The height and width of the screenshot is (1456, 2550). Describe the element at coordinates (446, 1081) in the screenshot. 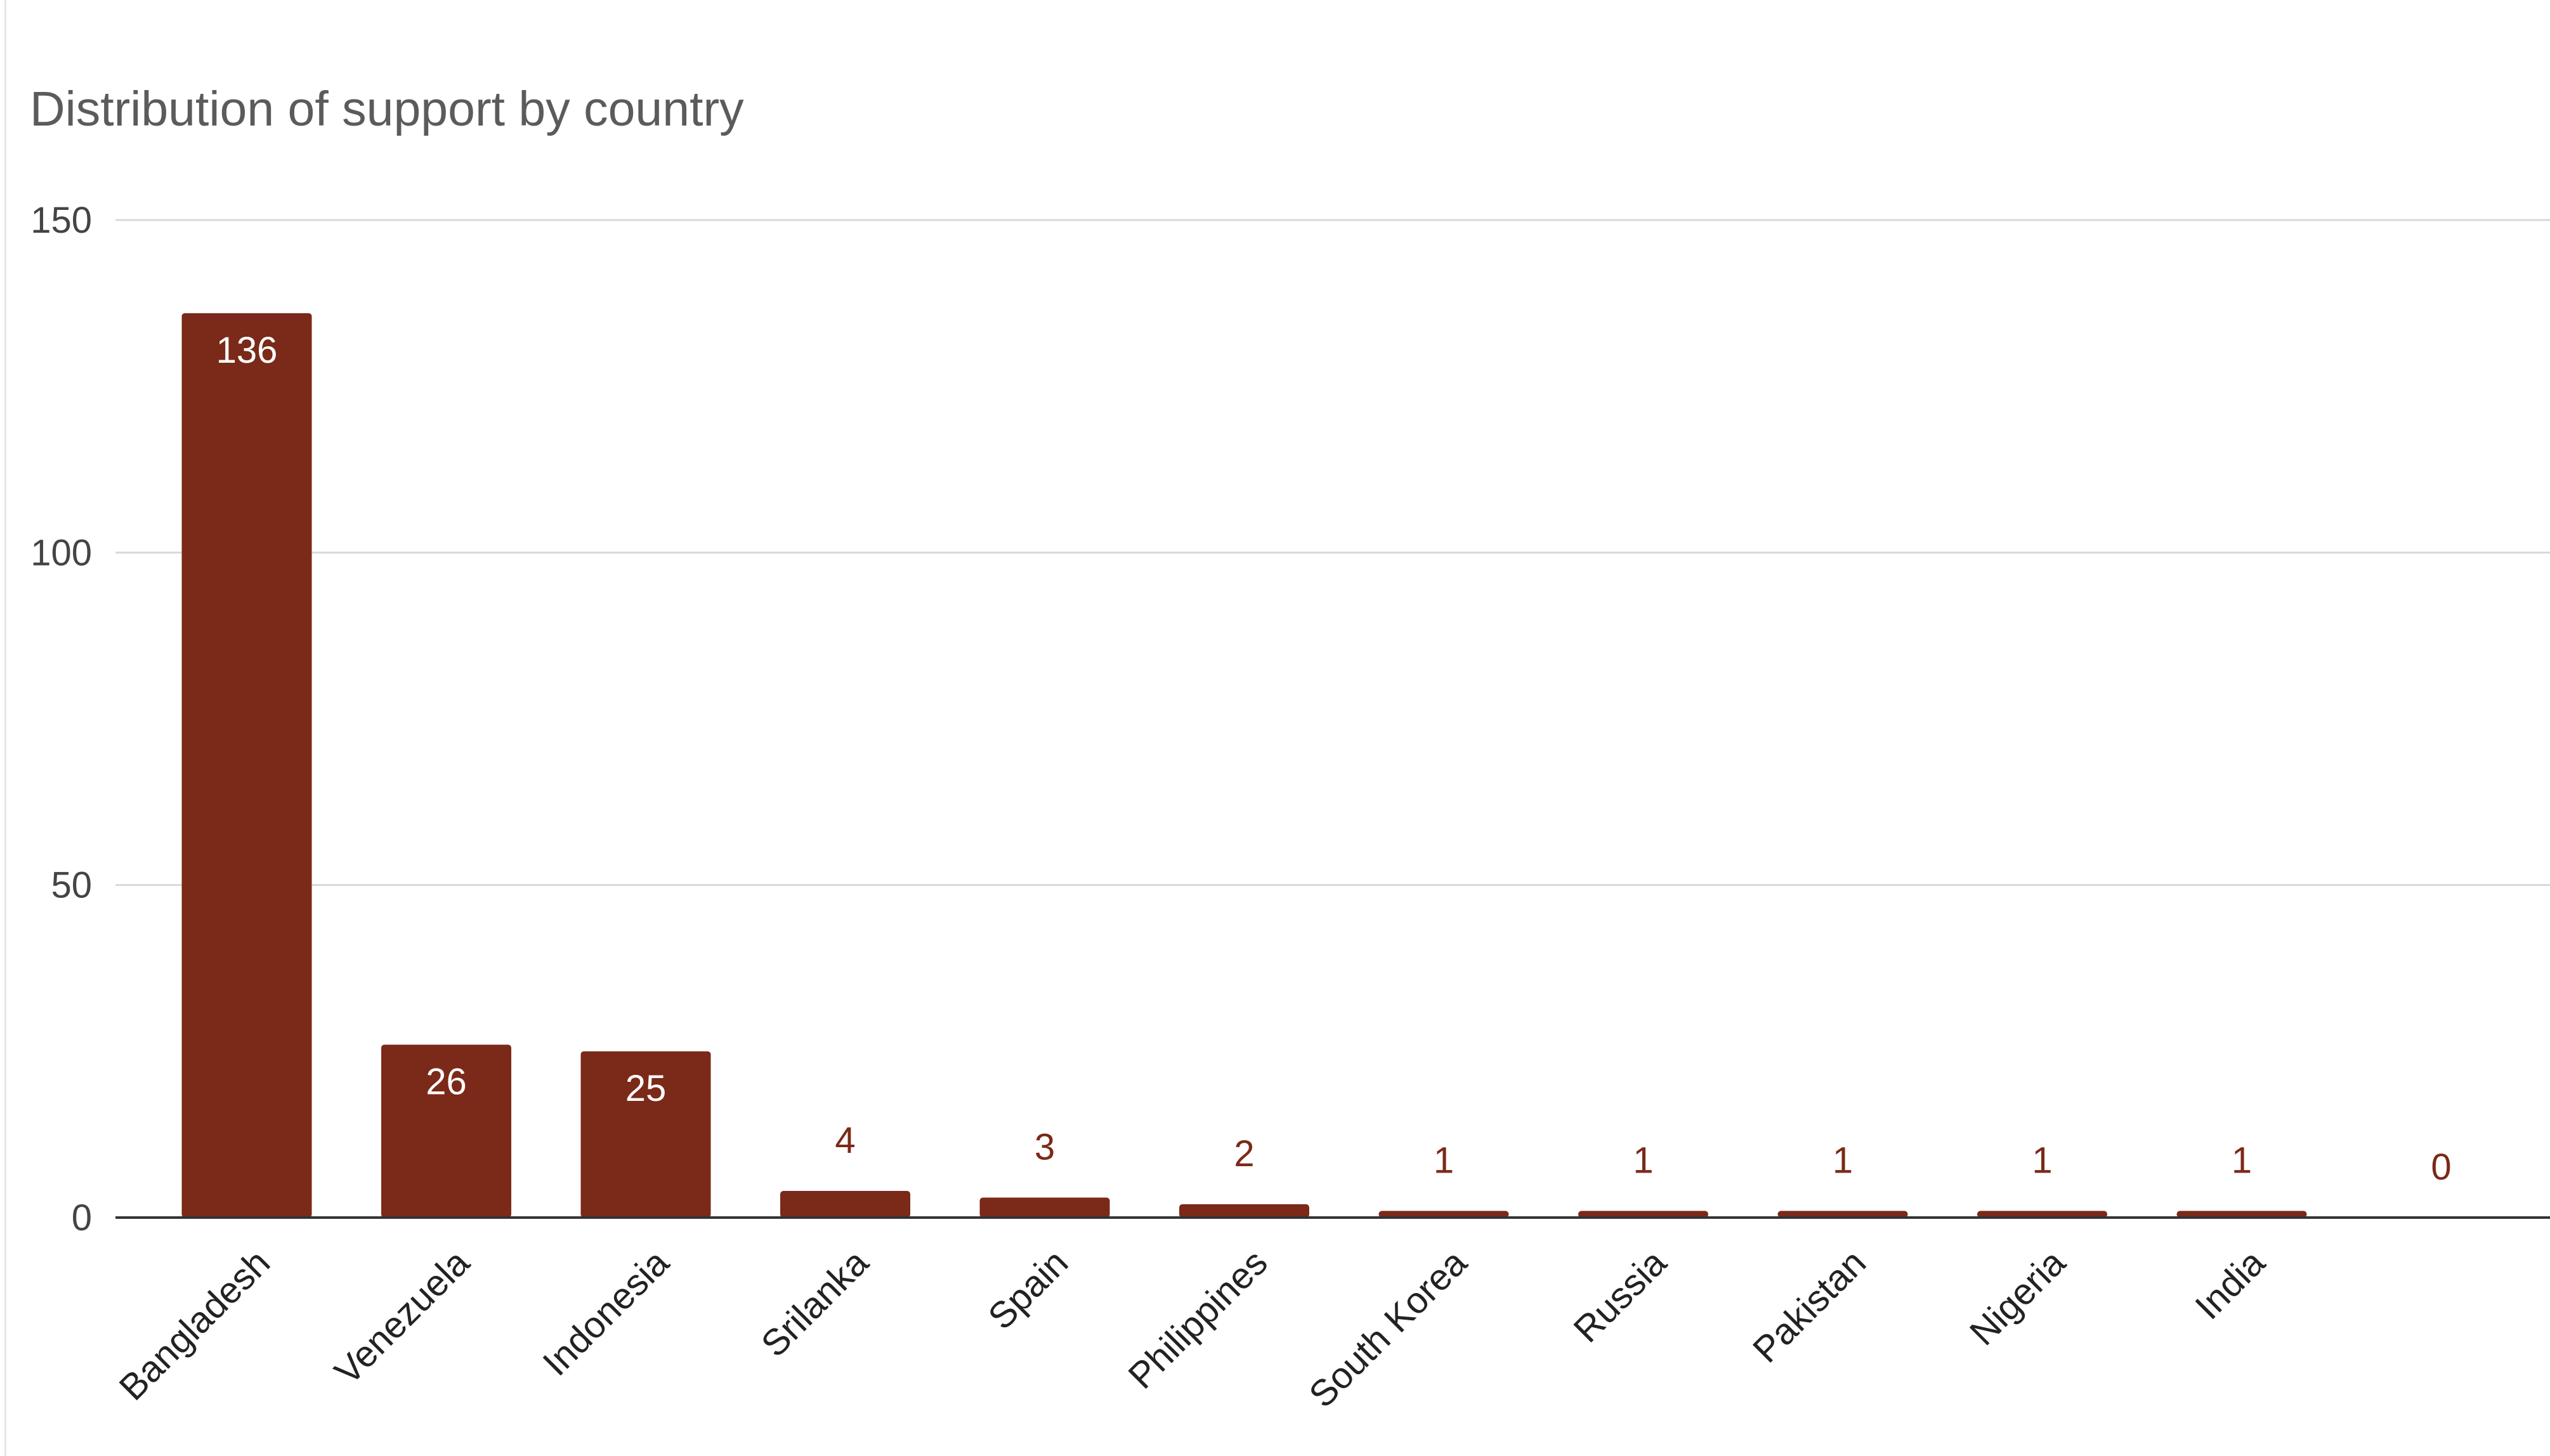

I see `bar-value-label: 26` at that location.